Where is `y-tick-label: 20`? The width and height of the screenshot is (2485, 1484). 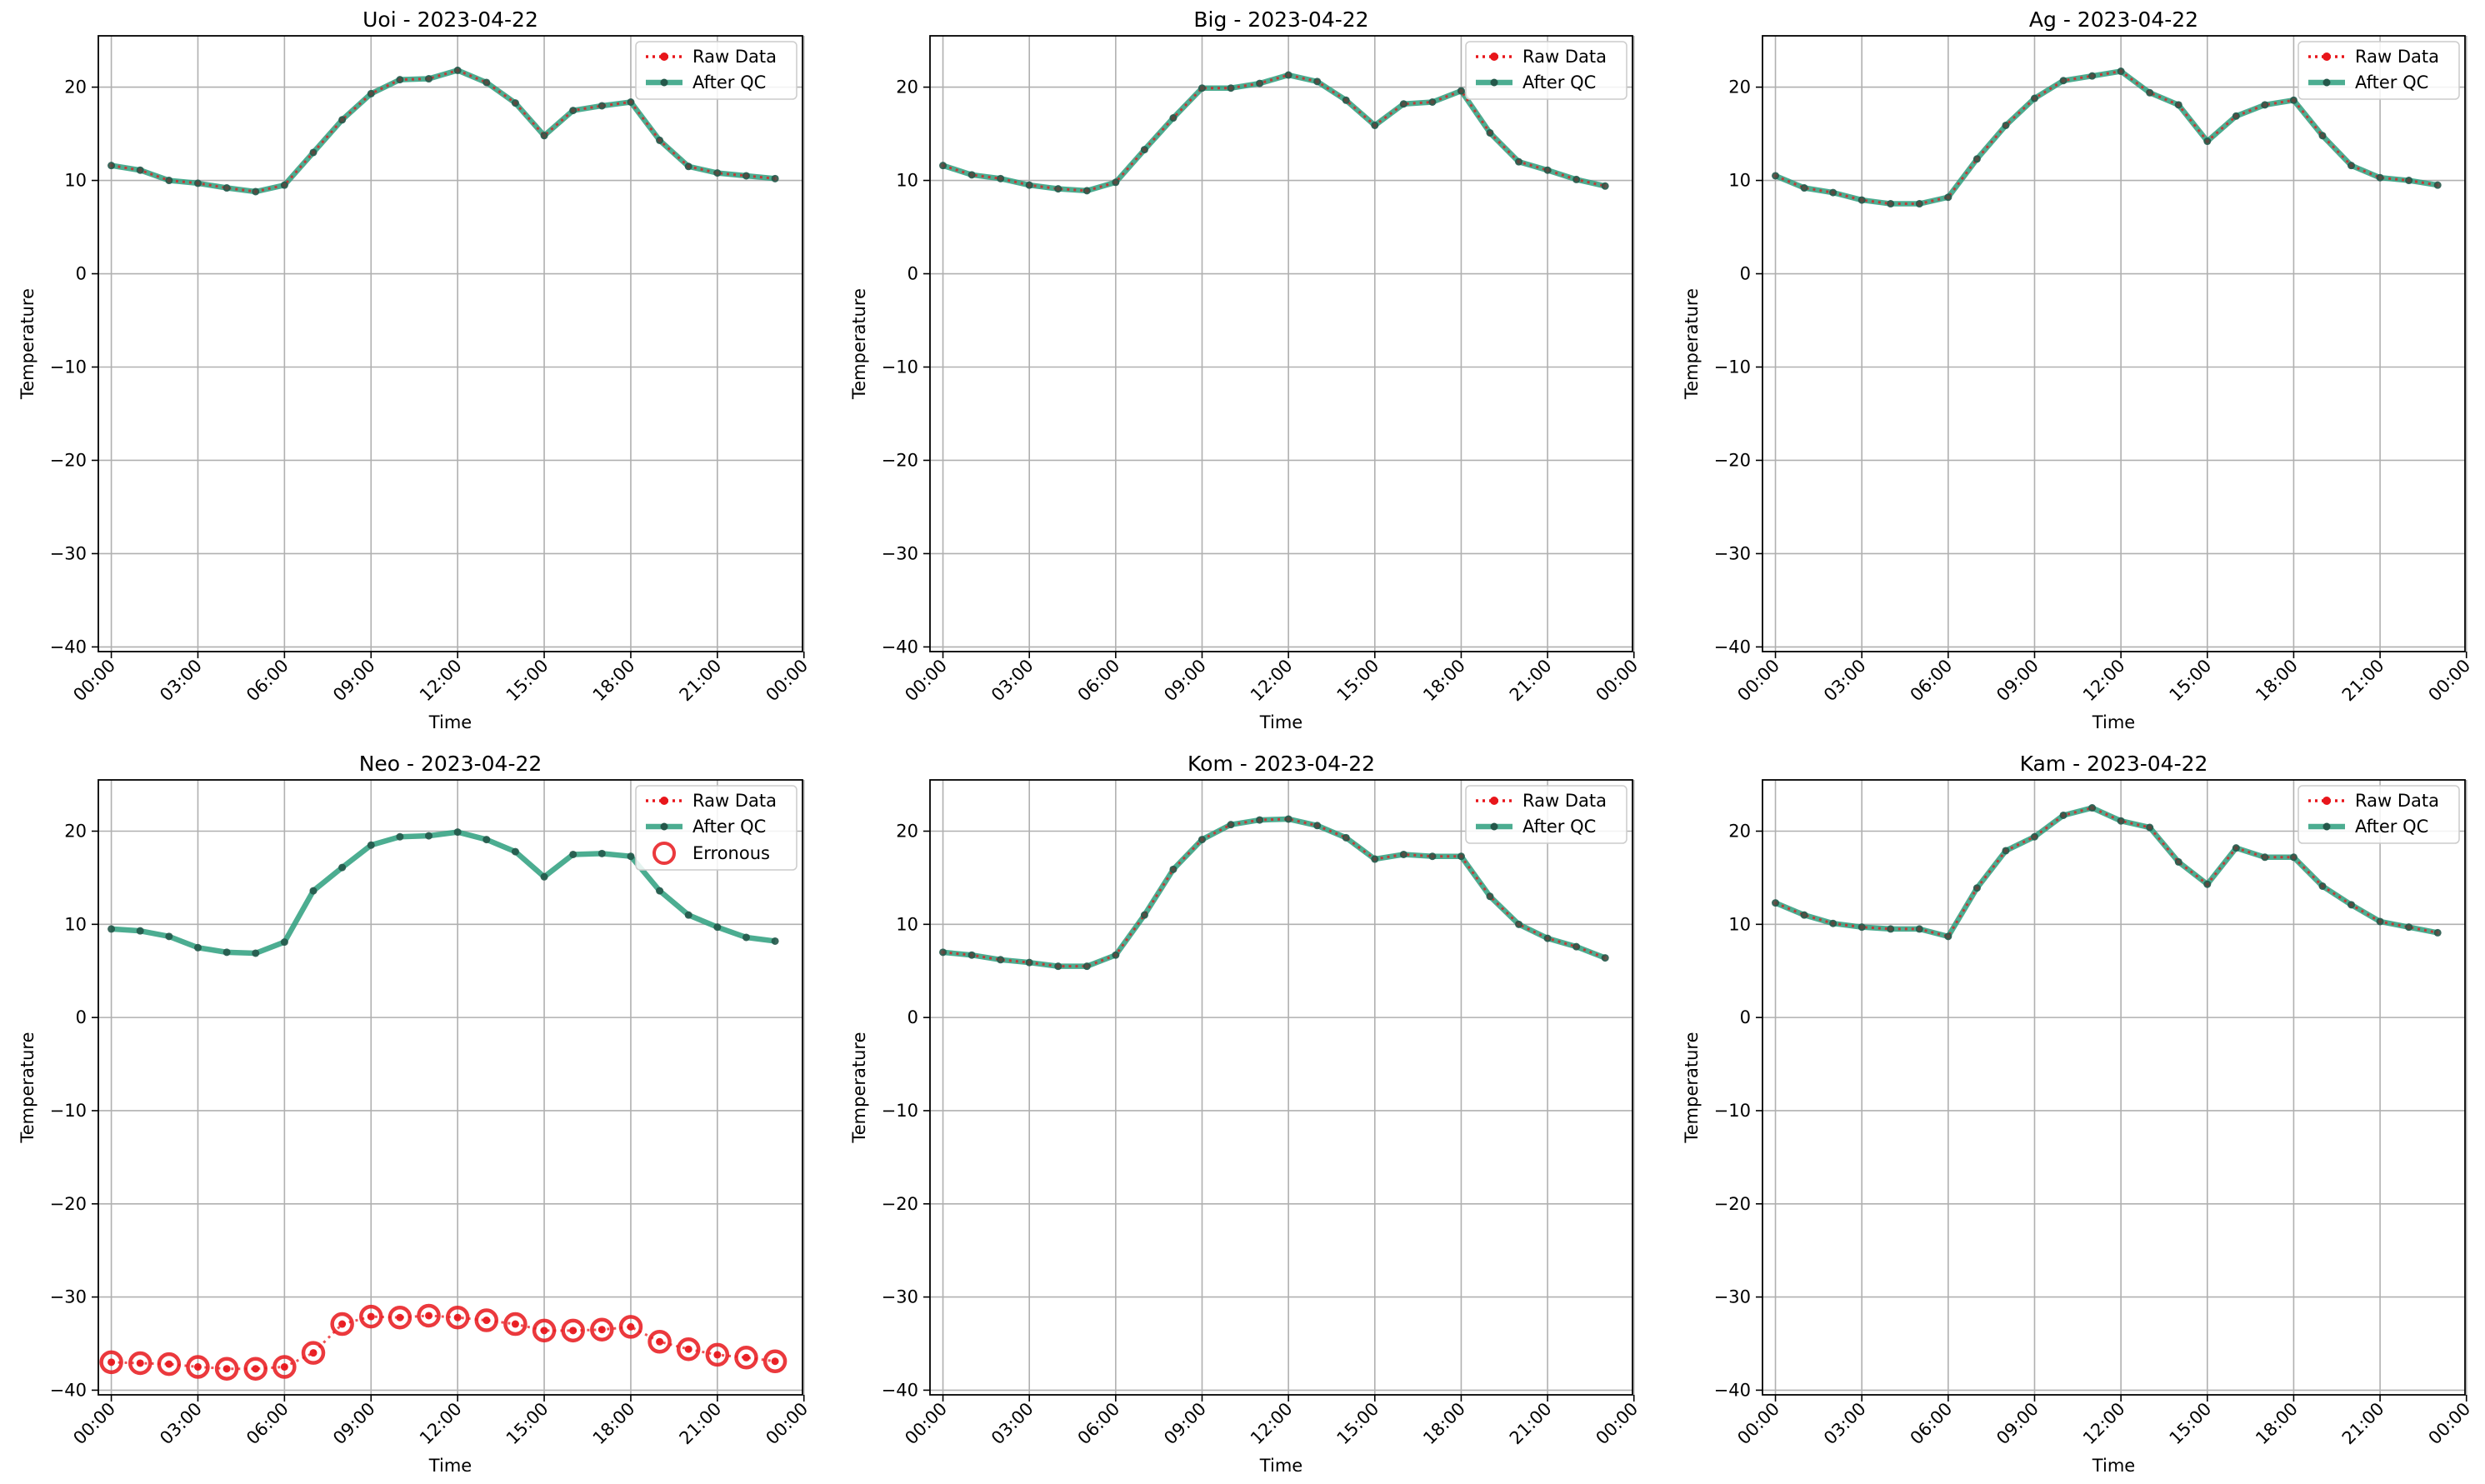
y-tick-label: 20 is located at coordinates (75, 832).